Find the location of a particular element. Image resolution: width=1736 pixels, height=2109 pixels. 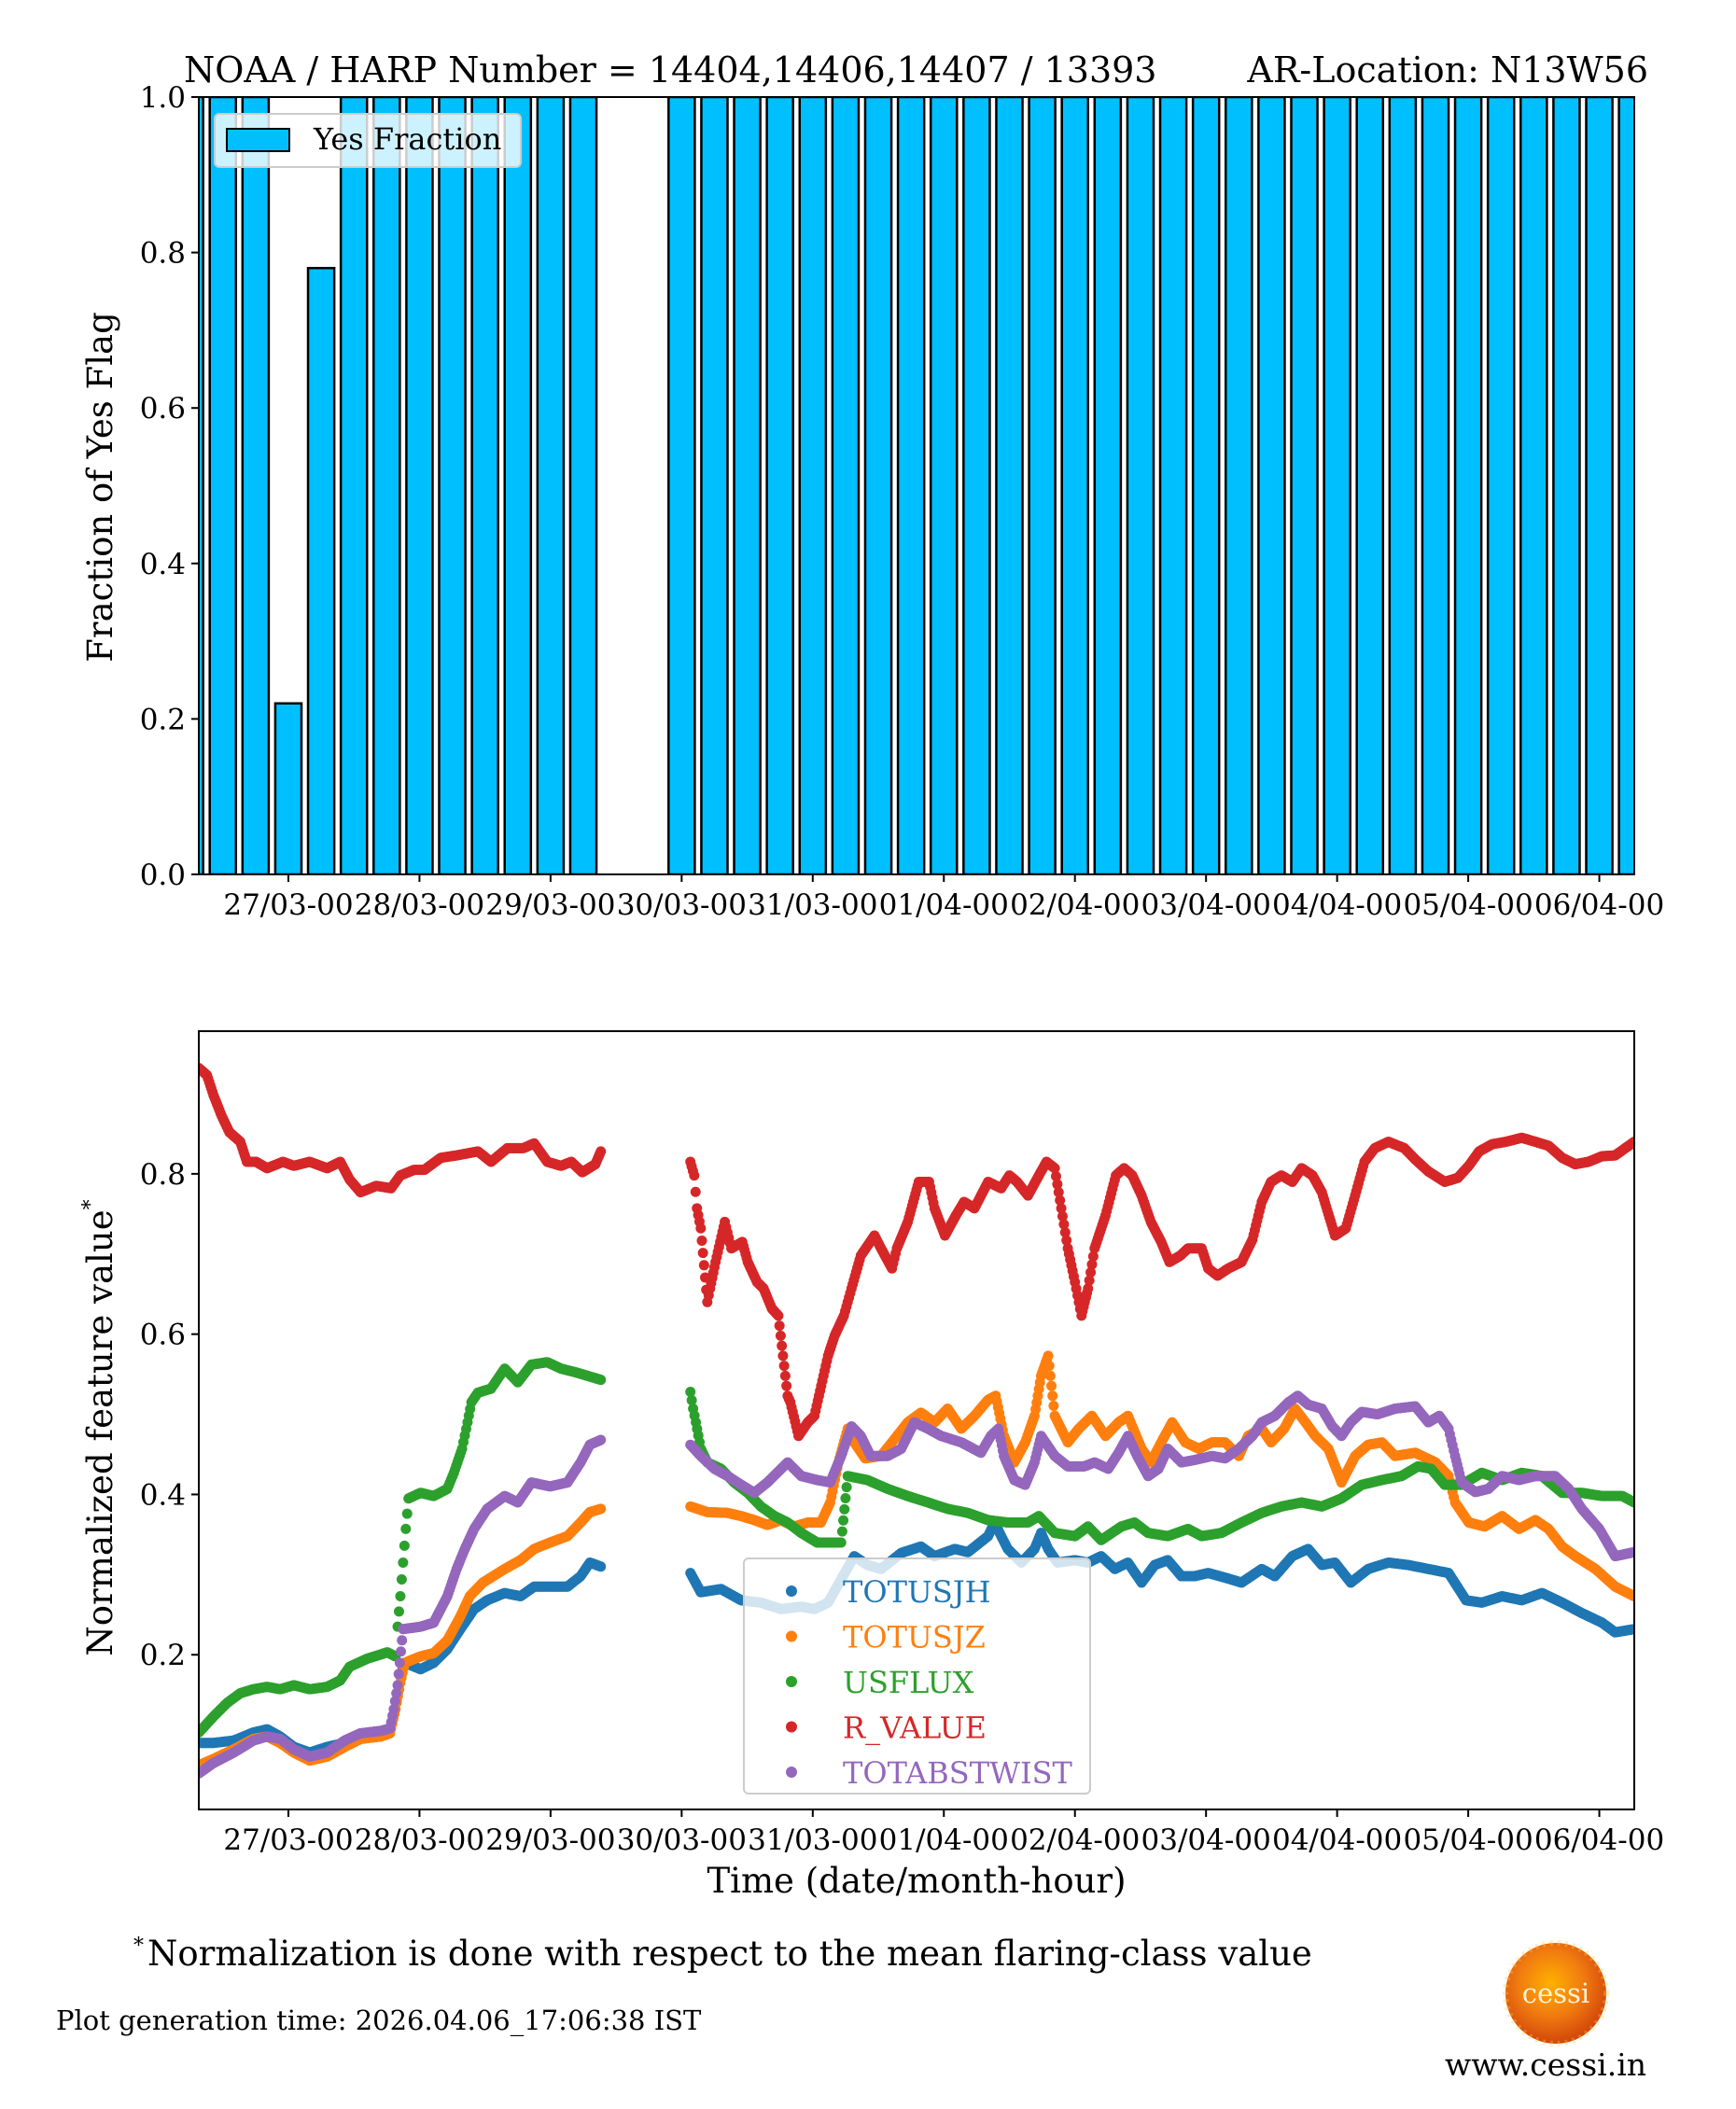

bar-03/04-06 is located at coordinates (1238, 485).